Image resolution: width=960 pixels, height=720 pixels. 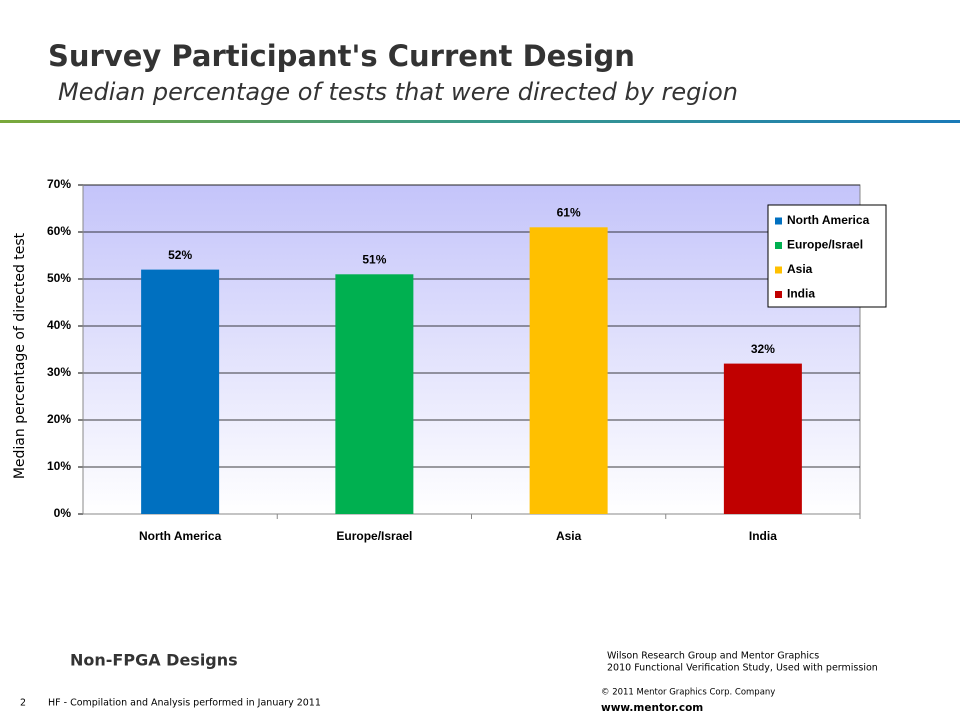 What do you see at coordinates (180, 255) in the screenshot?
I see `value-label: 52%` at bounding box center [180, 255].